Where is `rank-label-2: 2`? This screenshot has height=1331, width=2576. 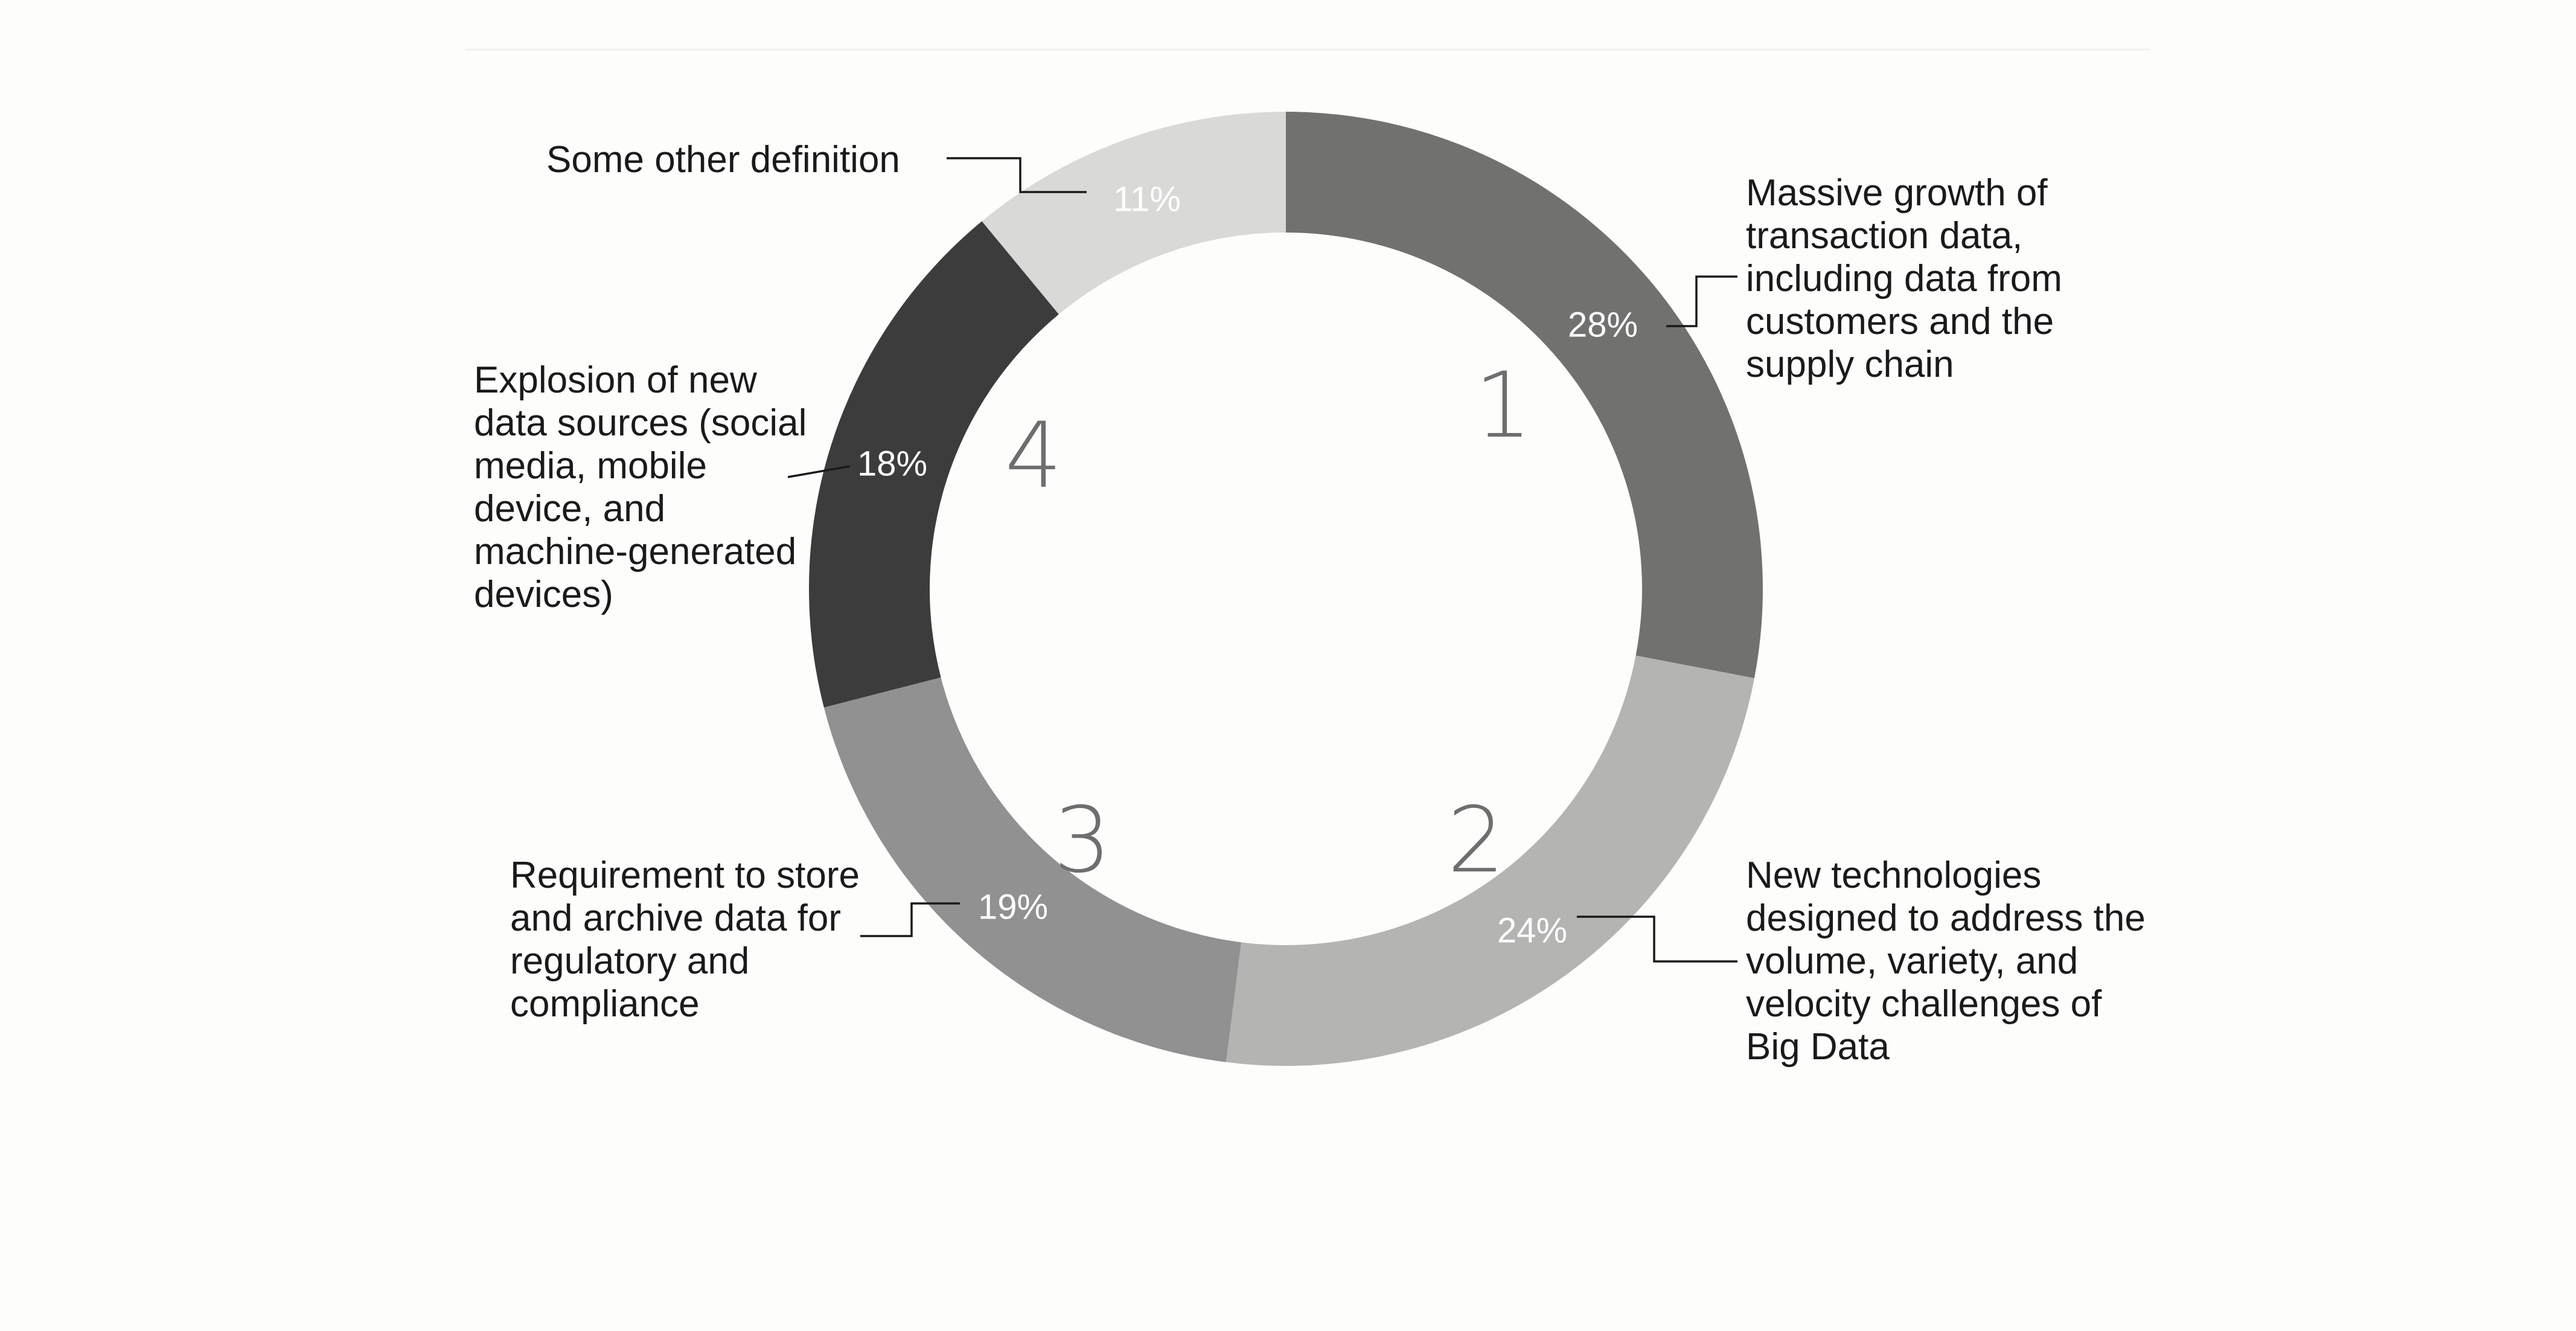
rank-label-2: 2 is located at coordinates (1475, 840).